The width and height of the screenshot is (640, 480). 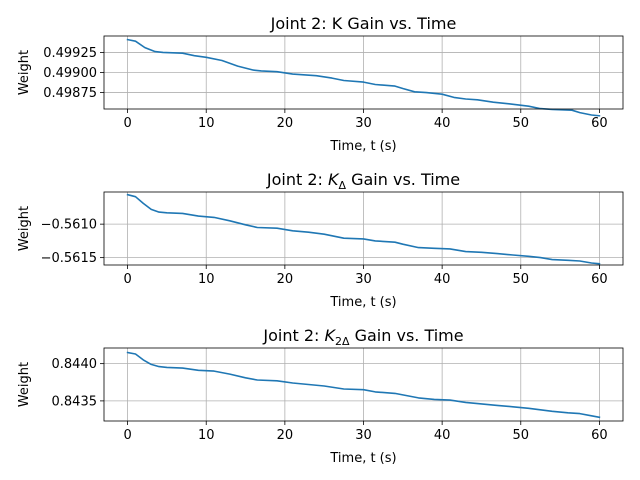 I want to click on y-tick-label: 0.8435, so click(x=75, y=401).